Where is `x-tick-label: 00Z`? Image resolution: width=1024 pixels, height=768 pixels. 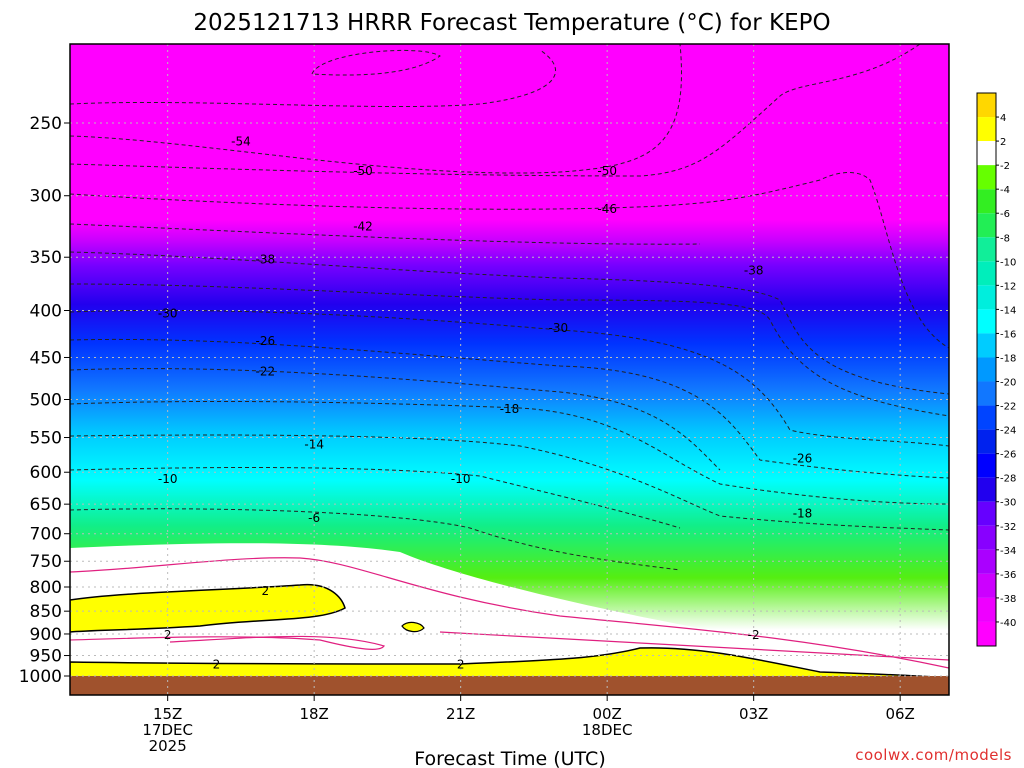
x-tick-label: 00Z is located at coordinates (606, 714).